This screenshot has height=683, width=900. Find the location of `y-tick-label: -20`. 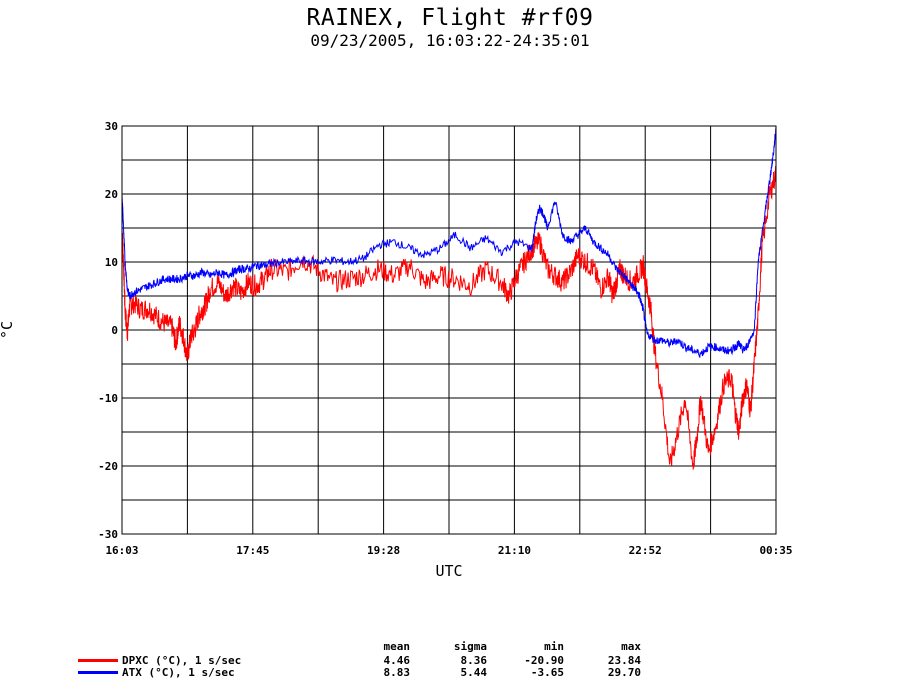

y-tick-label: -20 is located at coordinates (108, 466).